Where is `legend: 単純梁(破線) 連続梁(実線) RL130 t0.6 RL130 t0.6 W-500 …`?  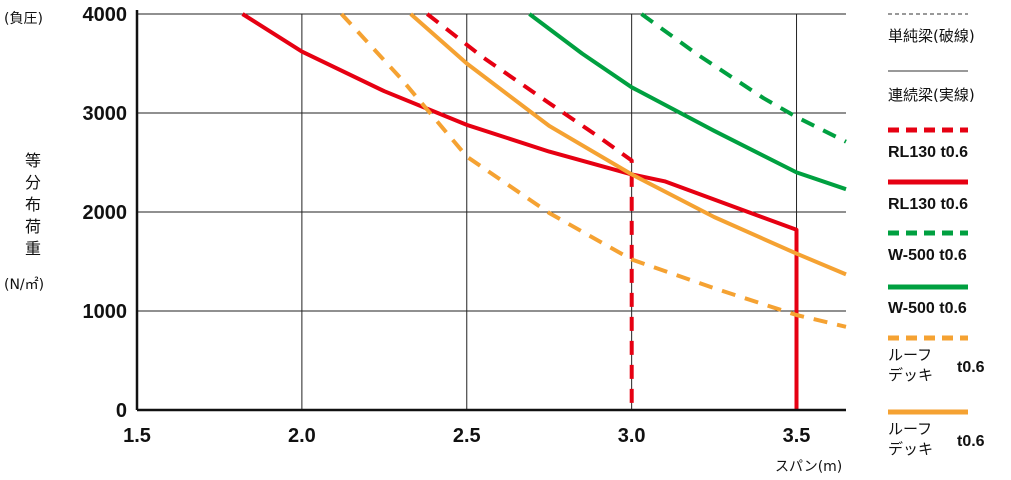
legend: 単純梁(破線) 連続梁(実線) RL130 t0.6 RL130 t0.6 W-500 … is located at coordinates (936, 235).